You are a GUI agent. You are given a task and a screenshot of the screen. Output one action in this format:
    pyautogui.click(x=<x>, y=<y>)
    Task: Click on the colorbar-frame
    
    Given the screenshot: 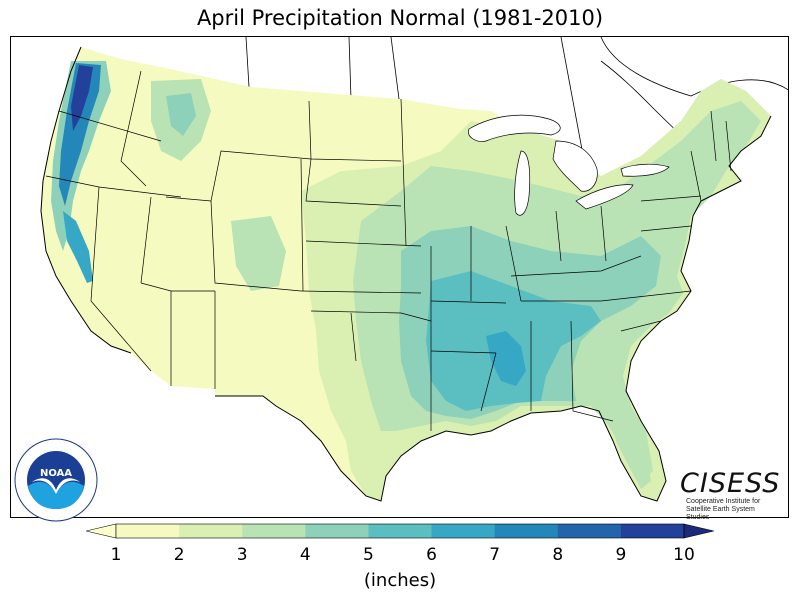 What is the action you would take?
    pyautogui.click(x=400, y=531)
    